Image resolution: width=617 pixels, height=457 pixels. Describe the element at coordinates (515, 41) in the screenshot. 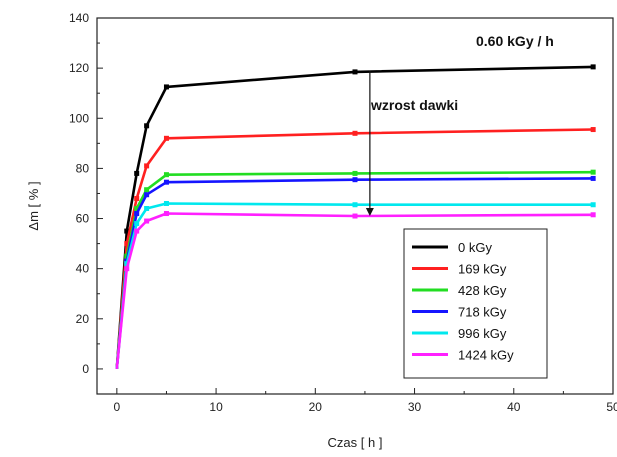

I see `dose-rate-annotation: 0.60 kGy / h` at that location.